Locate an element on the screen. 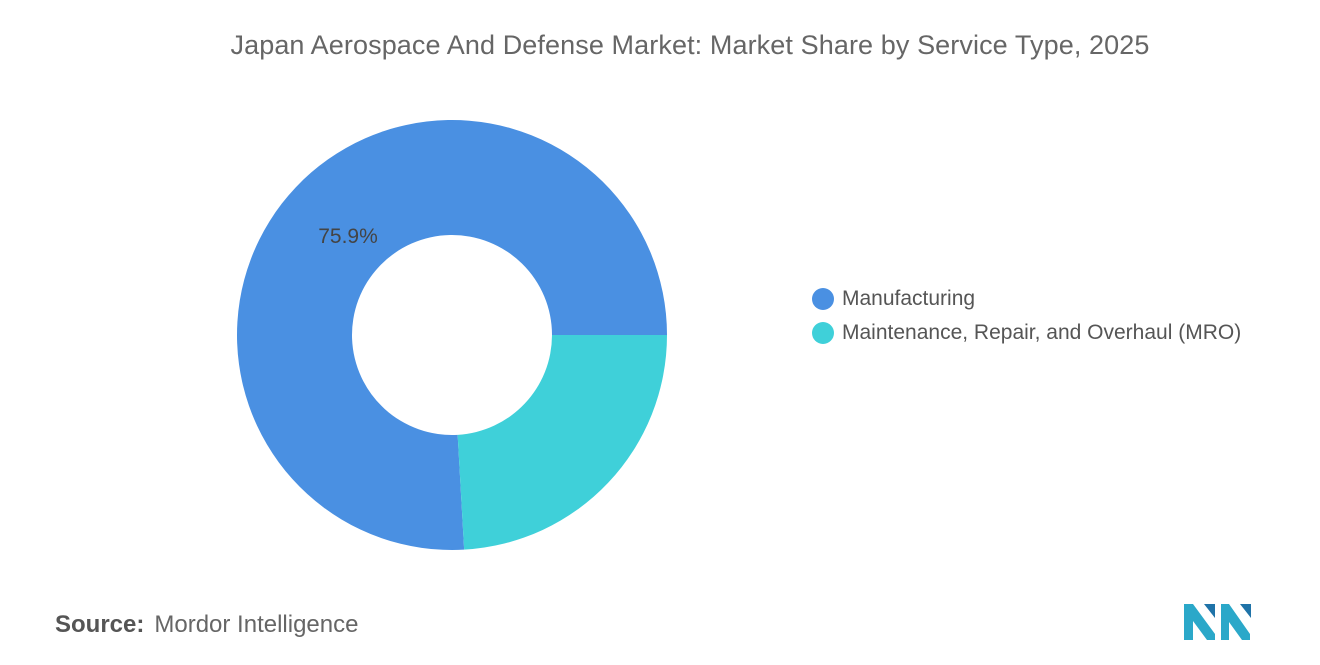  legend-item-manufacturing: Manufacturing is located at coordinates (1026, 299).